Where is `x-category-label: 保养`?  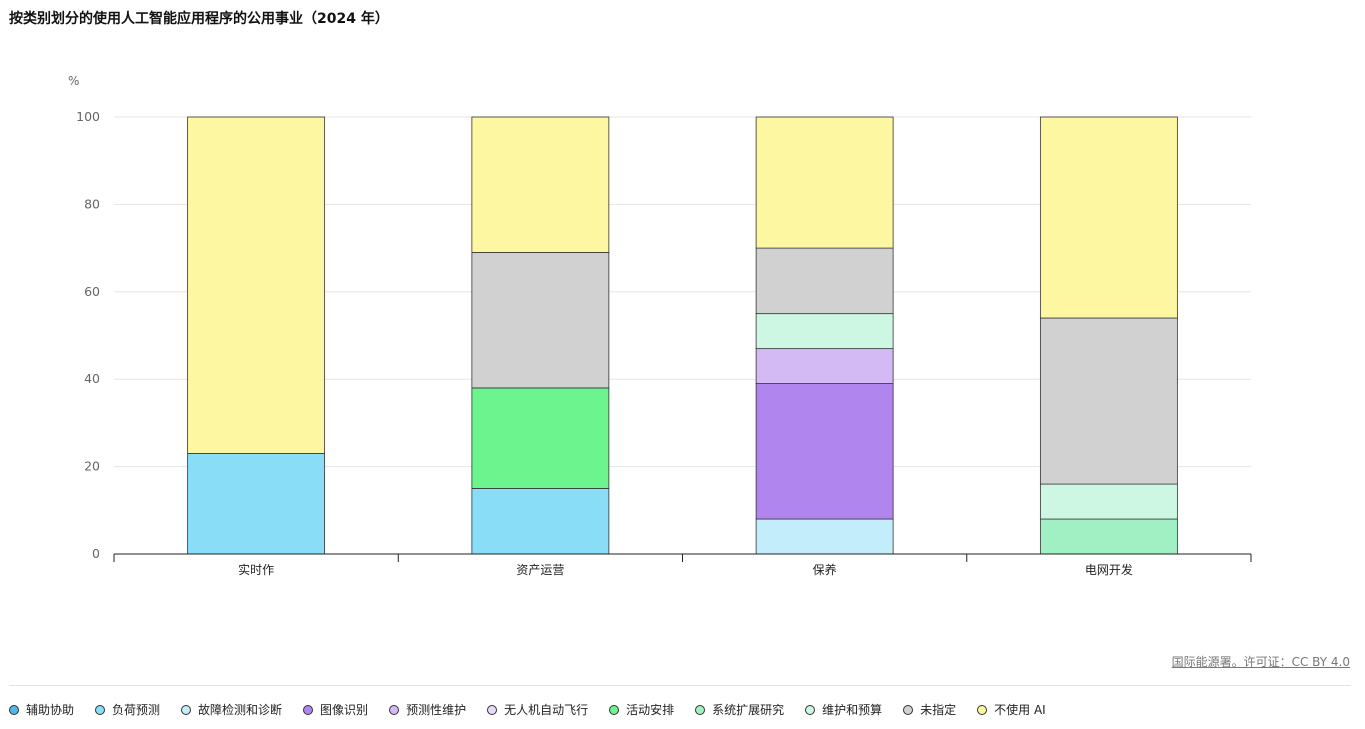 x-category-label: 保养 is located at coordinates (825, 569).